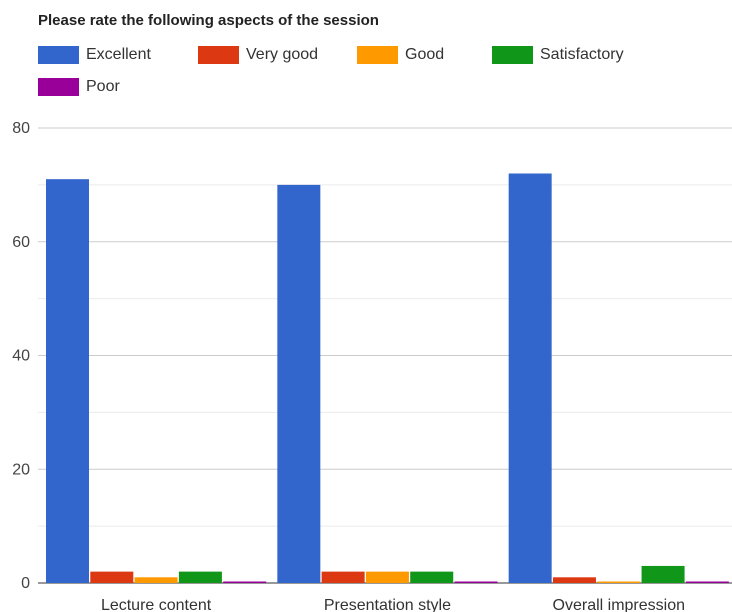  I want to click on x-tick-label: Presentation style, so click(387, 604).